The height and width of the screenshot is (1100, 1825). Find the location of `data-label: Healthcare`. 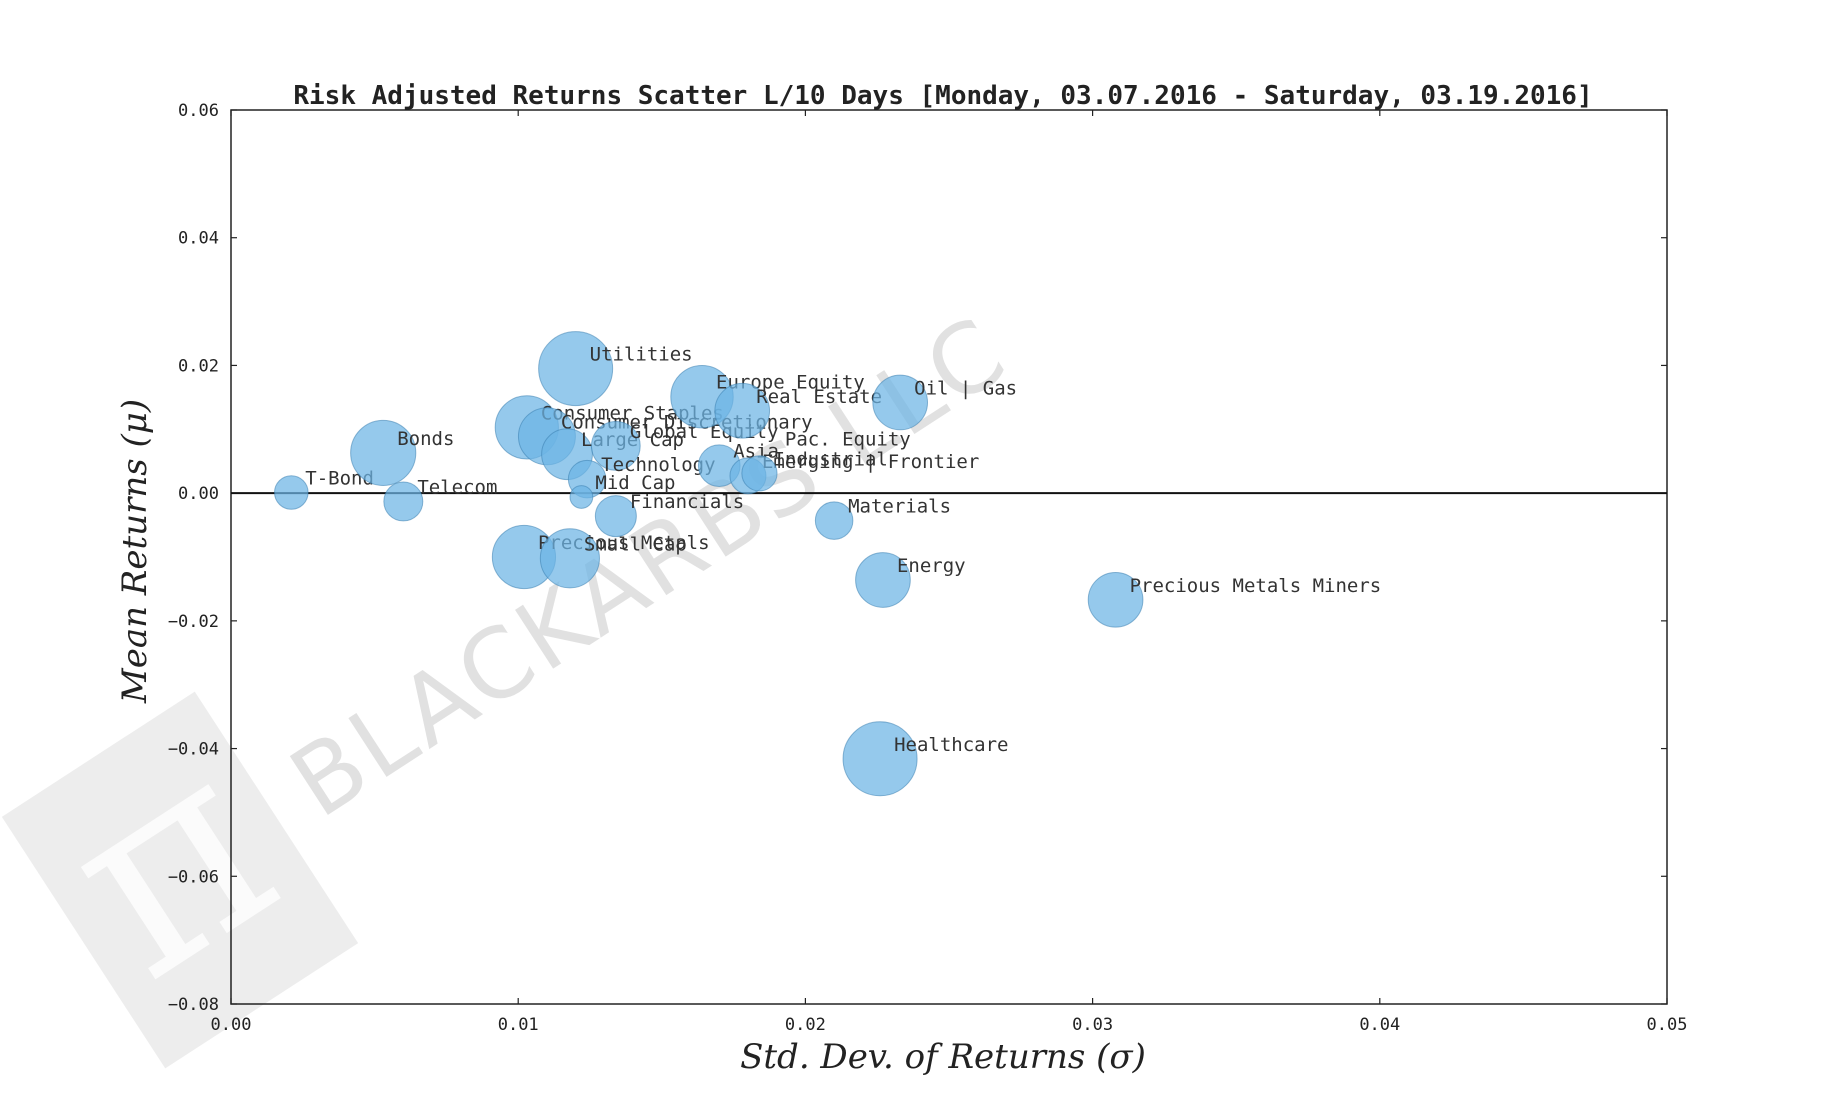

data-label: Healthcare is located at coordinates (951, 745).